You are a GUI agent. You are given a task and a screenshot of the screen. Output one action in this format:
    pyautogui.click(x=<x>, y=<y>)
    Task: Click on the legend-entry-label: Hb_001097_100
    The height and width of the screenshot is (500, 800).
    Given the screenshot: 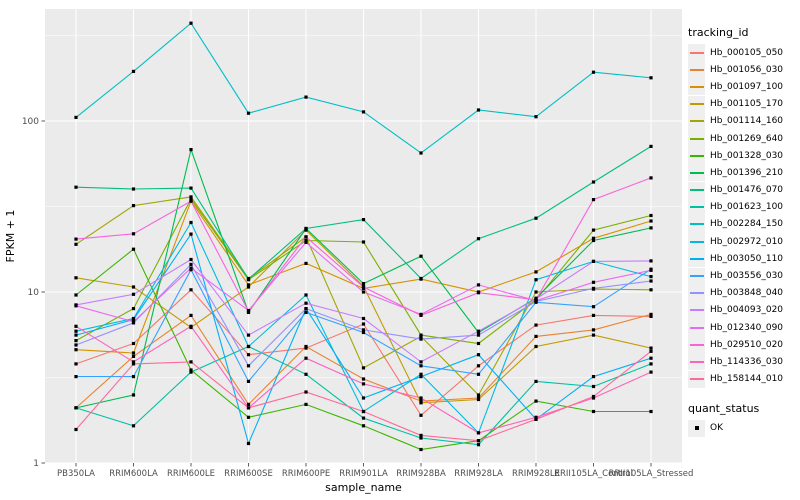 What is the action you would take?
    pyautogui.click(x=747, y=86)
    